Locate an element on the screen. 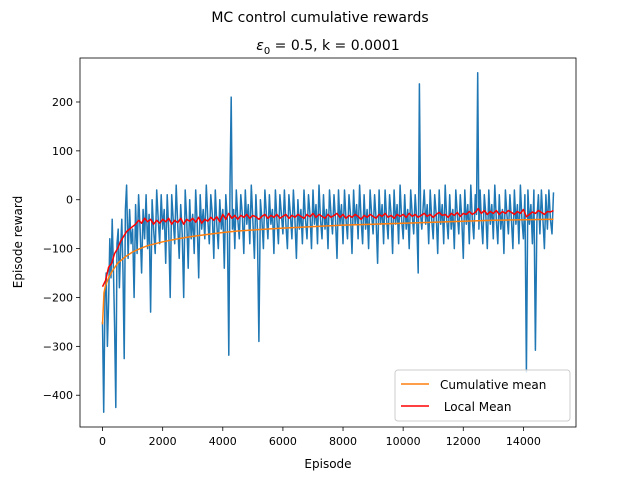 Image resolution: width=640 pixels, height=484 pixels. chart-title: ε0 = 0.5, k = 0.0001 is located at coordinates (327, 47).